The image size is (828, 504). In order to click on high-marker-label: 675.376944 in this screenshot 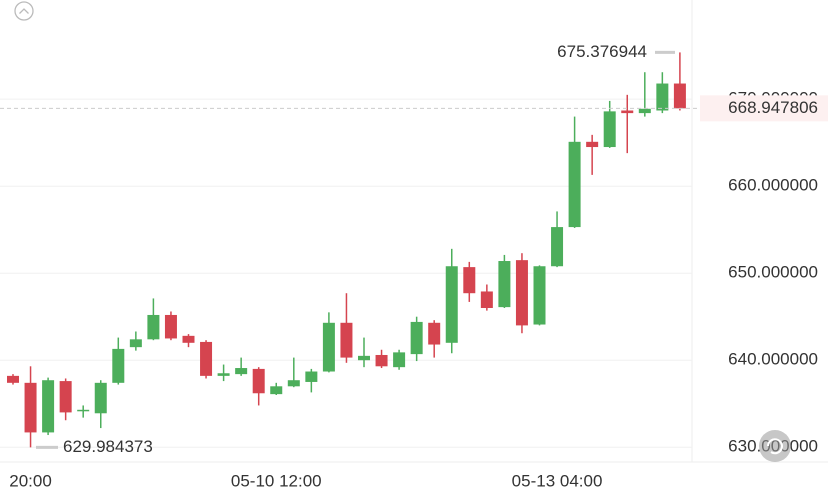, I will do `click(602, 51)`.